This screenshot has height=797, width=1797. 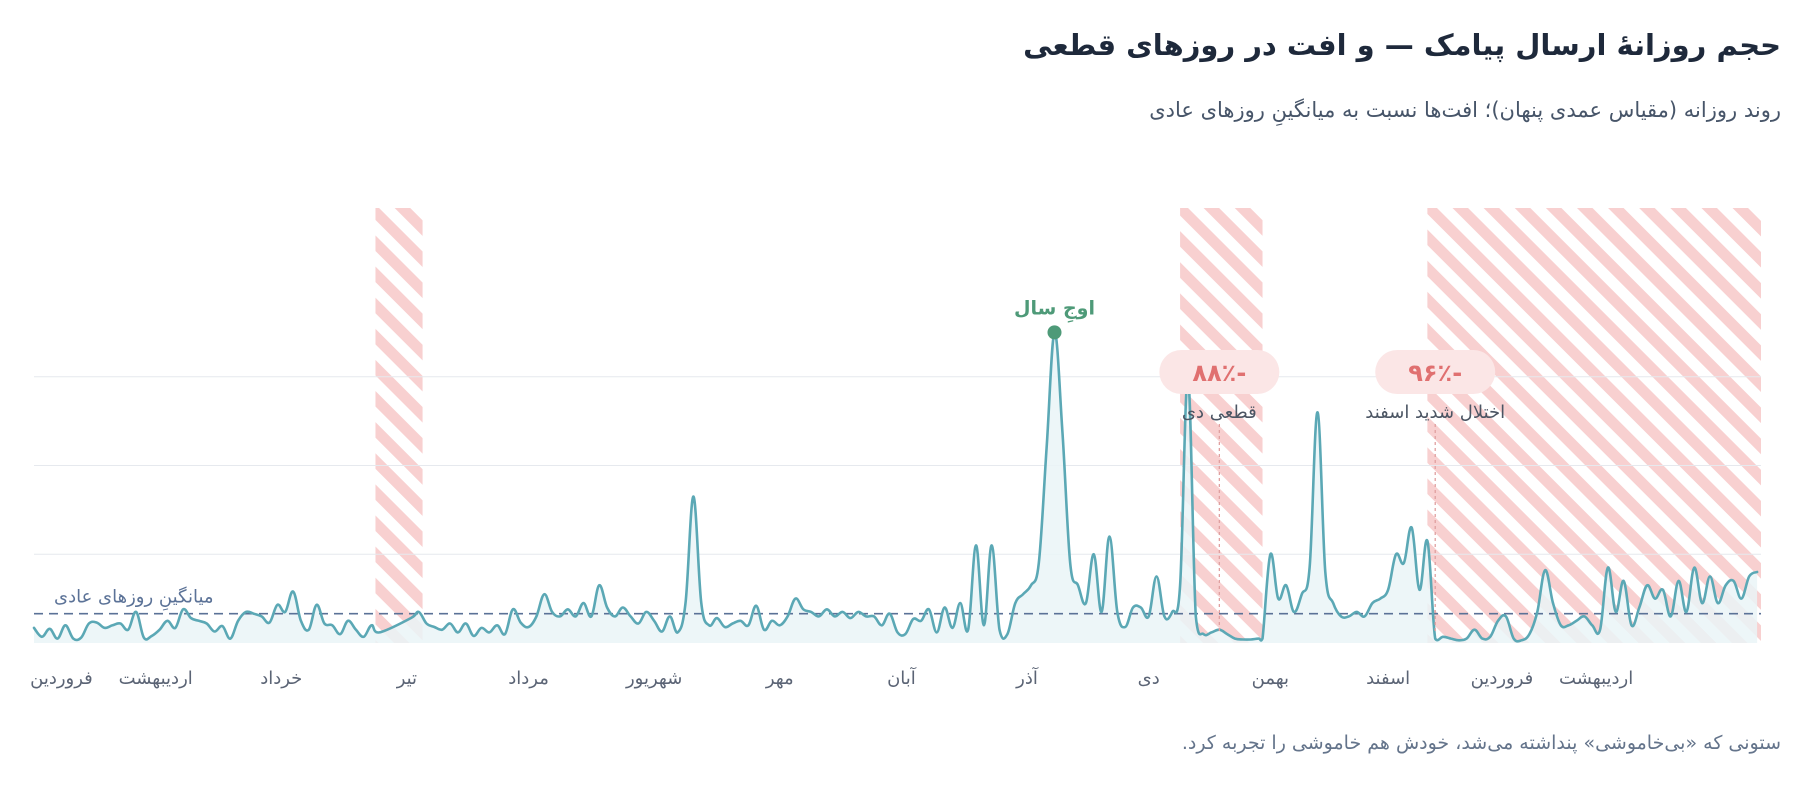 What do you see at coordinates (779, 678) in the screenshot?
I see `x-tick-label-7: مهر` at bounding box center [779, 678].